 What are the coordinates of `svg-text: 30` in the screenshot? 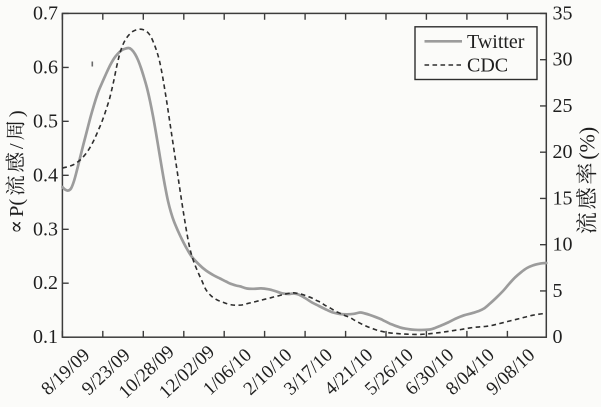 It's located at (563, 60).